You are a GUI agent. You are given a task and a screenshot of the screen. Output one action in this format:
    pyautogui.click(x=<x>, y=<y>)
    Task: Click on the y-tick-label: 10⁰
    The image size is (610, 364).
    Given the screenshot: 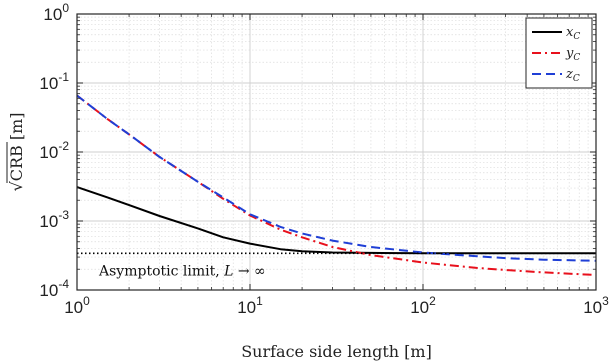 What is the action you would take?
    pyautogui.click(x=56, y=12)
    